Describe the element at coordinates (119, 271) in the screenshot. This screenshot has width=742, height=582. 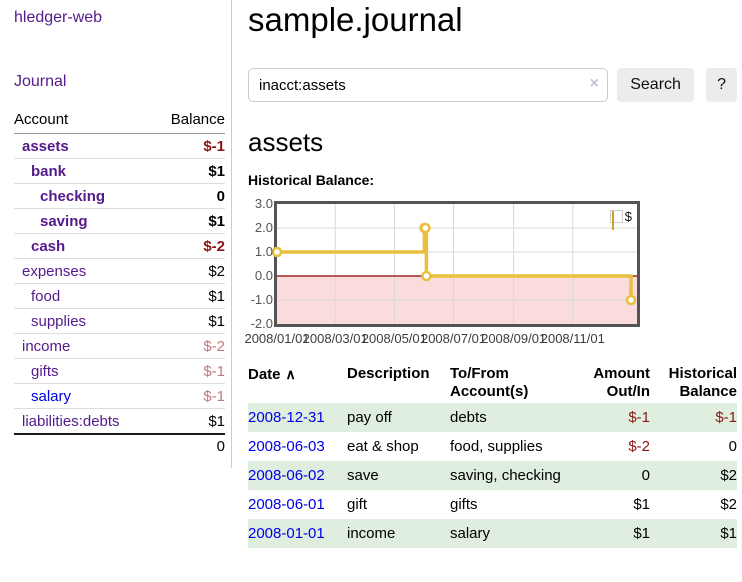
I see `account-row: expenses $2` at that location.